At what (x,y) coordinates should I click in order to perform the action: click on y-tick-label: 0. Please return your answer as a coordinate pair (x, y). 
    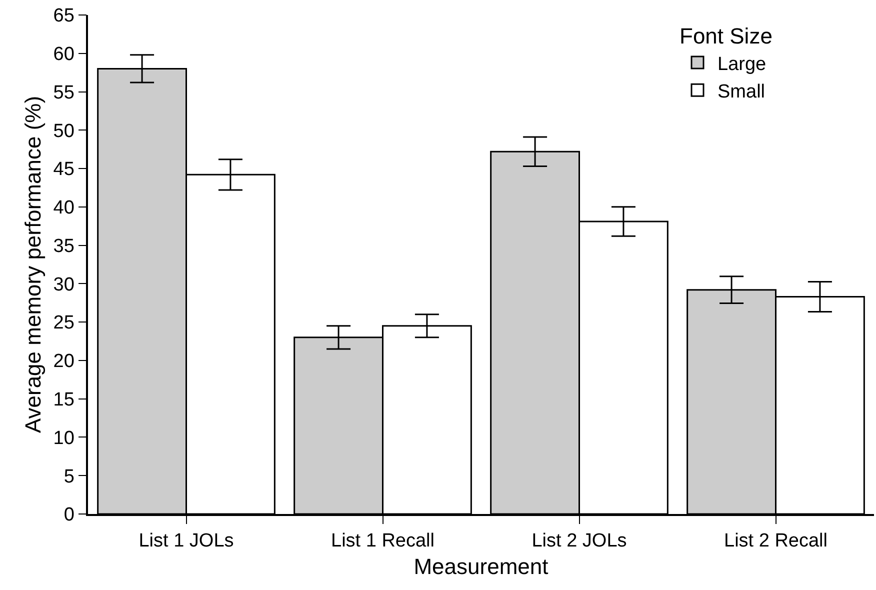
    Looking at the image, I should click on (69, 515).